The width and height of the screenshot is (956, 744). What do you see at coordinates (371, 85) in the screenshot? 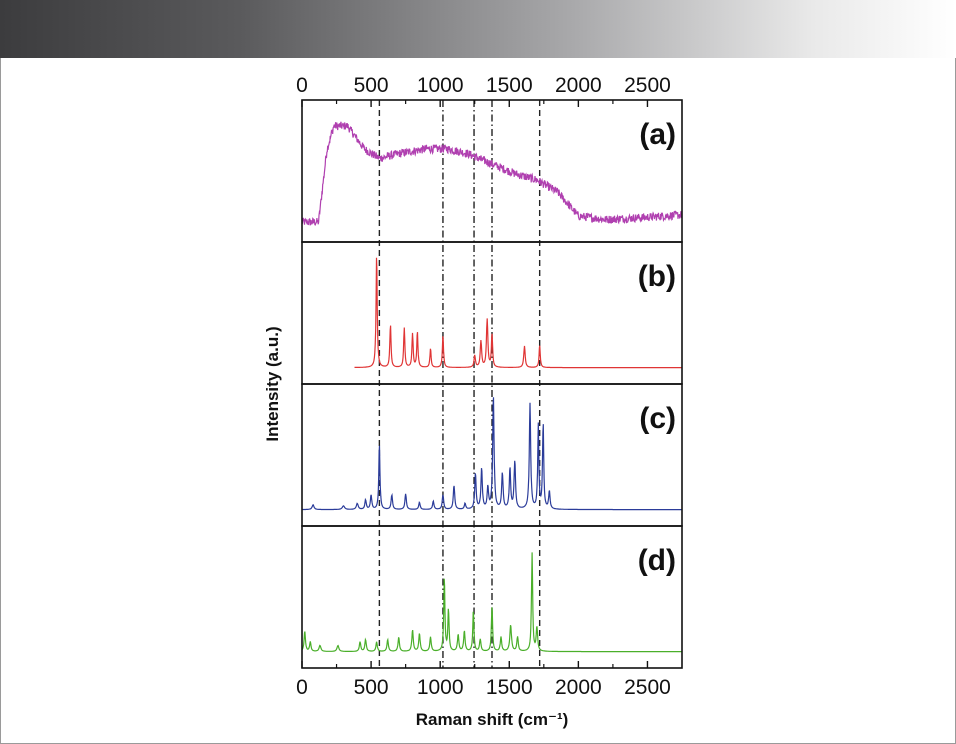
I see `top-tick-label-1: 500` at bounding box center [371, 85].